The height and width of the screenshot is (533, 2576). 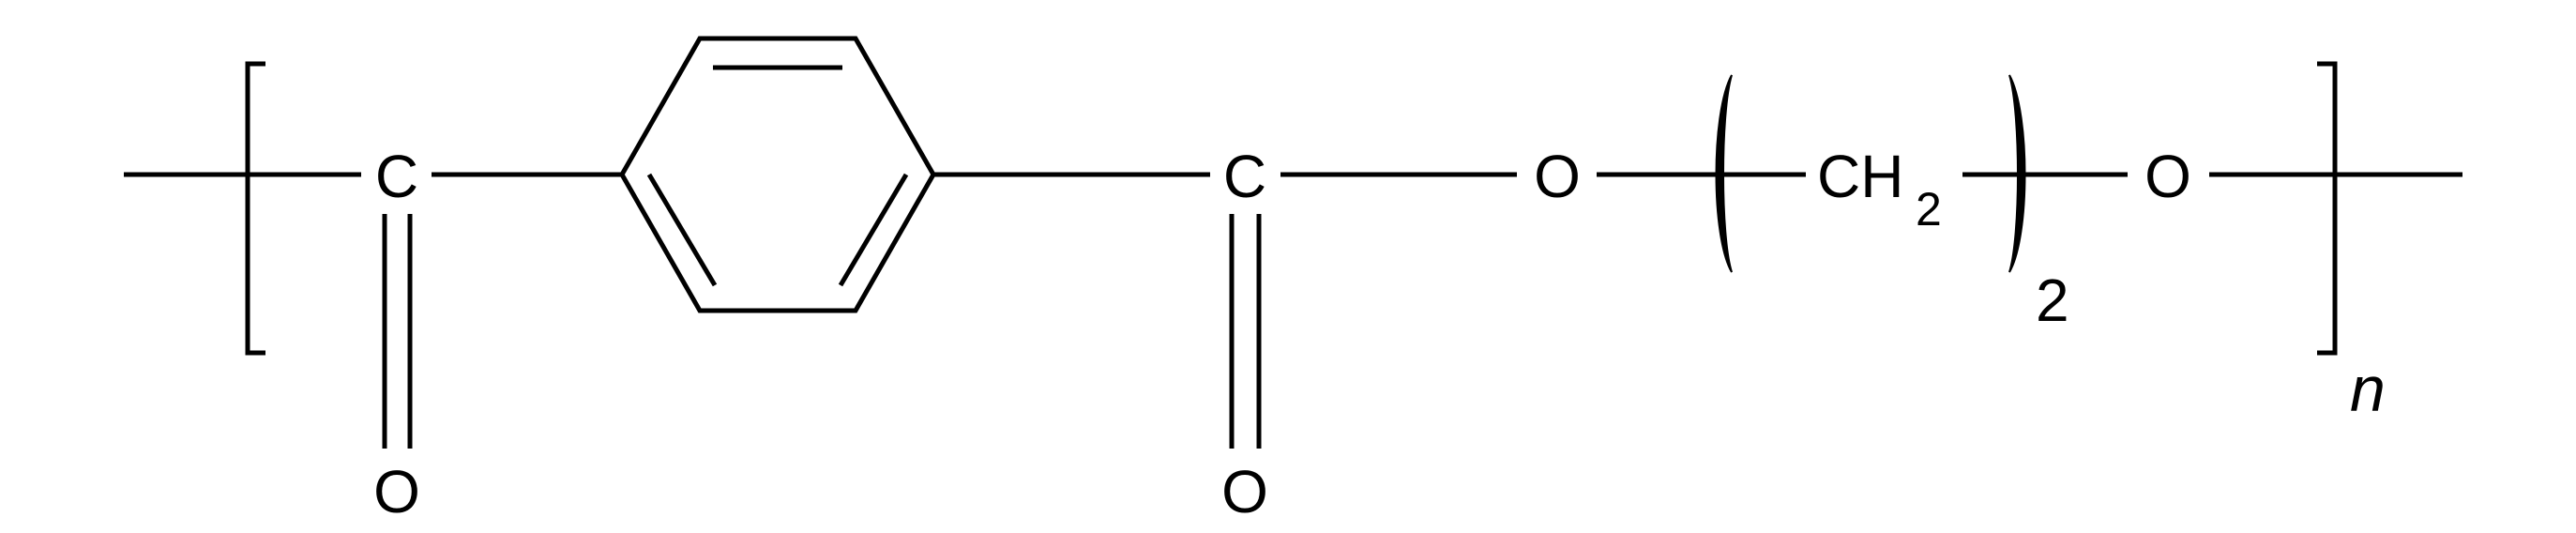 I want to click on carbonyl-oxygen-1-label: O, so click(x=396, y=492).